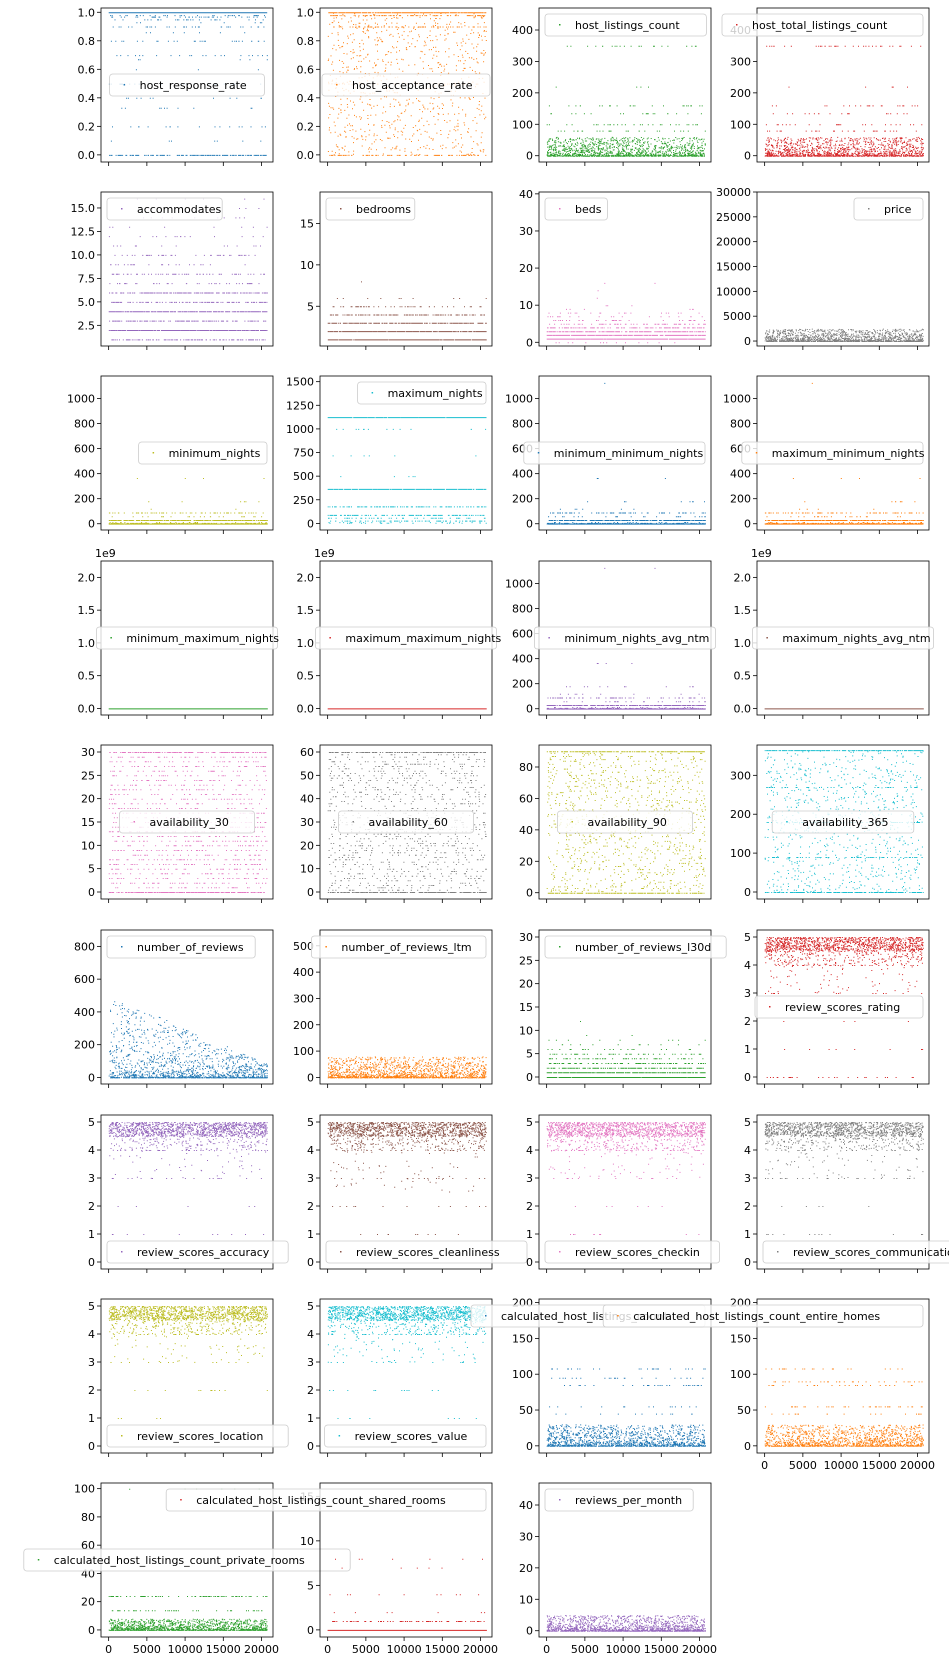 The height and width of the screenshot is (1662, 949). Describe the element at coordinates (87, 155) in the screenshot. I see `y-tick-label: 0.0` at that location.